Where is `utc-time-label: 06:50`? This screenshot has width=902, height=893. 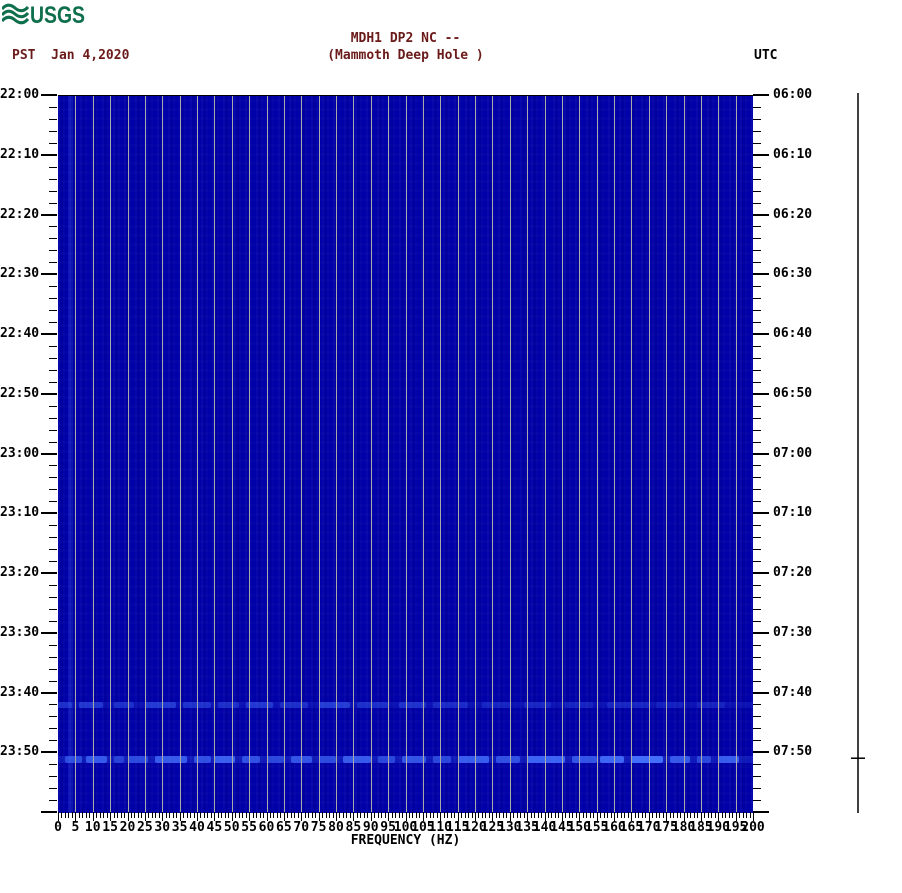
utc-time-label: 06:50 is located at coordinates (793, 393).